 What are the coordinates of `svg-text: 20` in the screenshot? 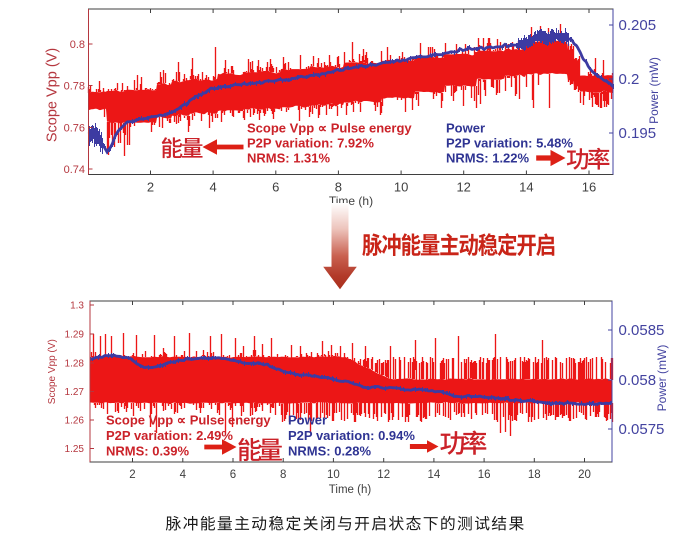 It's located at (584, 475).